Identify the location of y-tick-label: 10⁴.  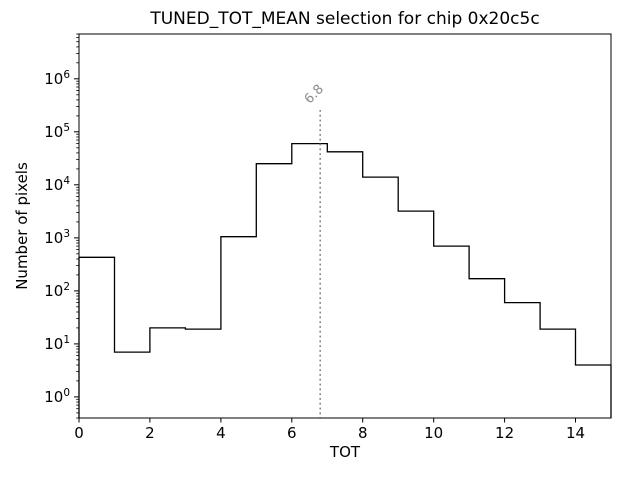
(57, 184).